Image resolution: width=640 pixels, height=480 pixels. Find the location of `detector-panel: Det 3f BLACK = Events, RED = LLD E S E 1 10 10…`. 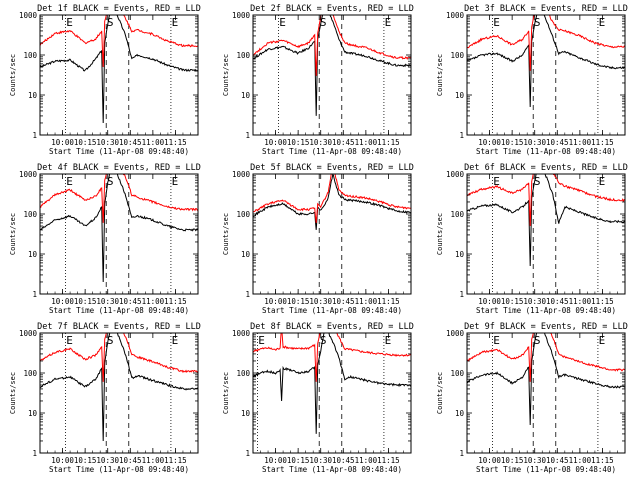

detector-panel: Det 3f BLACK = Events, RED = LLD E S E 1 10 10… is located at coordinates (532, 80).